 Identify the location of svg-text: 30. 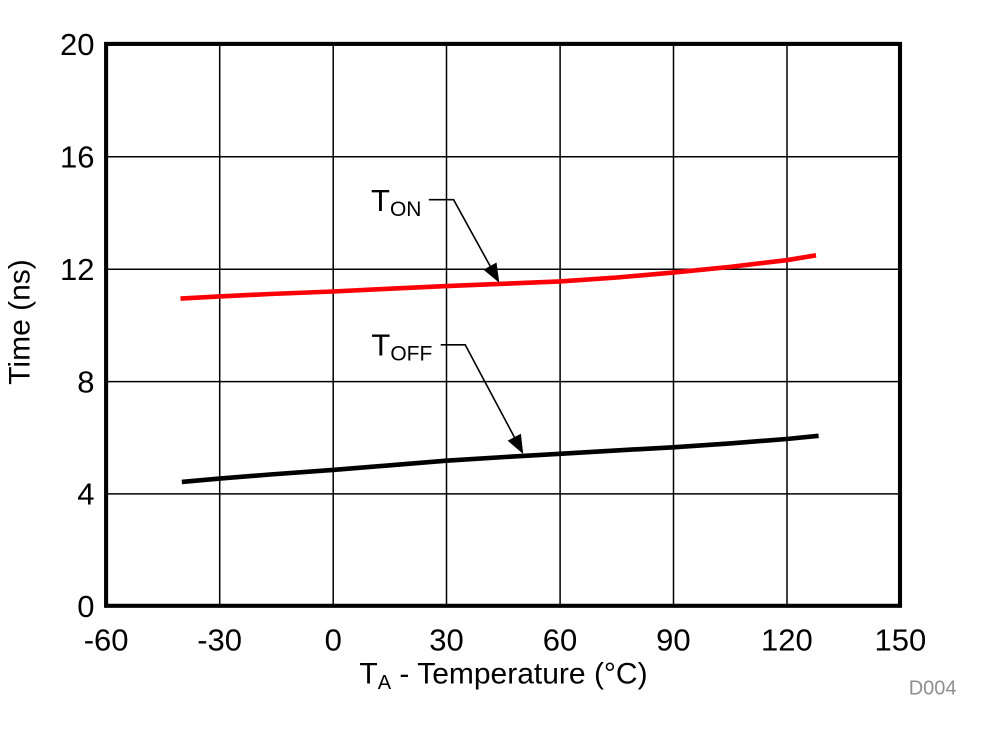
(446, 639).